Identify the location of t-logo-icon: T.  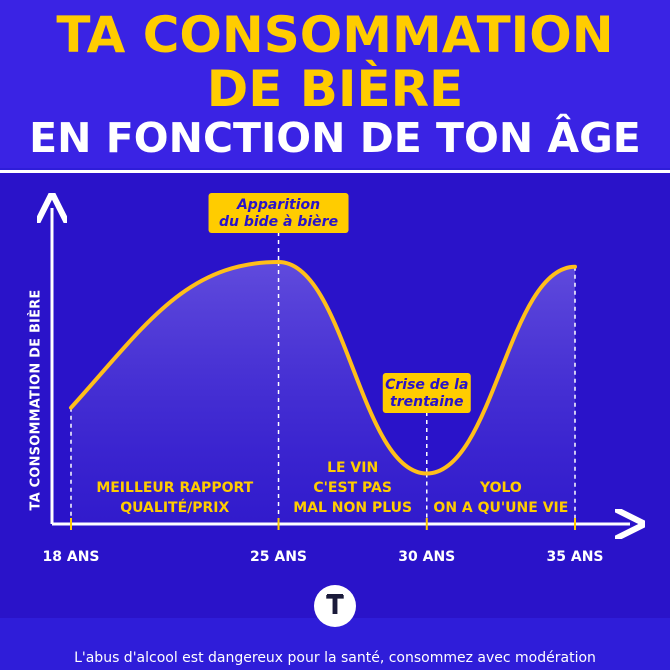
(335, 606).